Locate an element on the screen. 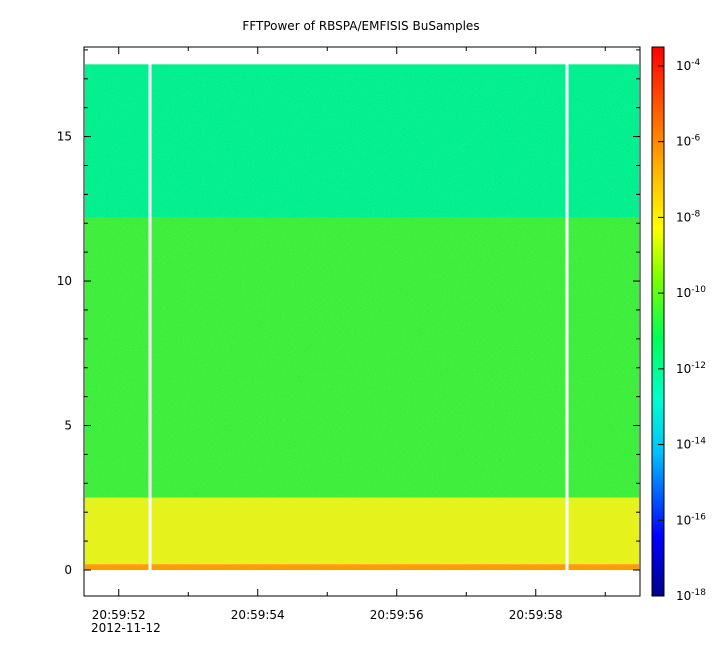 Image resolution: width=724 pixels, height=656 pixels. chart-title: FFTPower of RBSPA/EMFISIS BuSamples is located at coordinates (360, 26).